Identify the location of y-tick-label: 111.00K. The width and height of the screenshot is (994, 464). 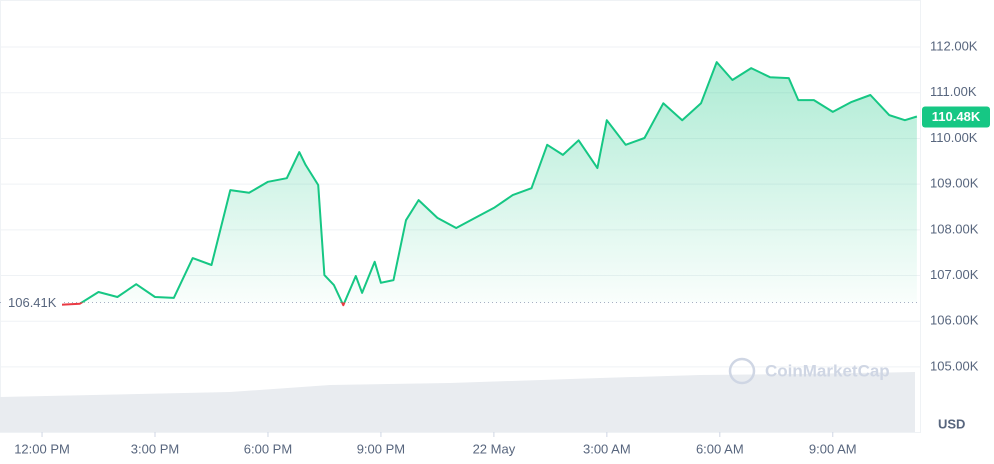
(953, 91).